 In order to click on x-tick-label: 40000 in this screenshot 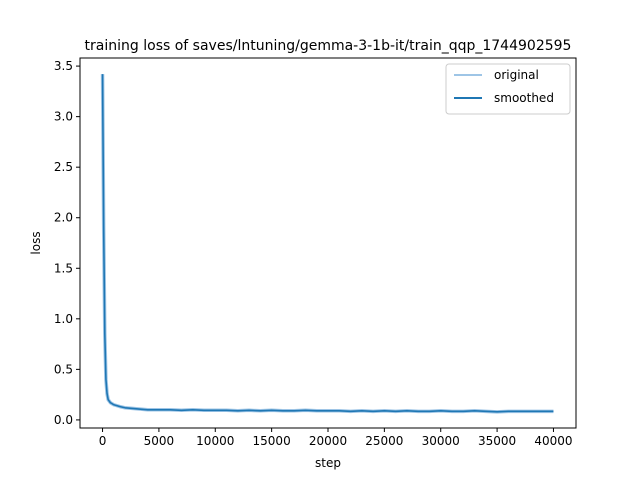, I will do `click(553, 441)`.